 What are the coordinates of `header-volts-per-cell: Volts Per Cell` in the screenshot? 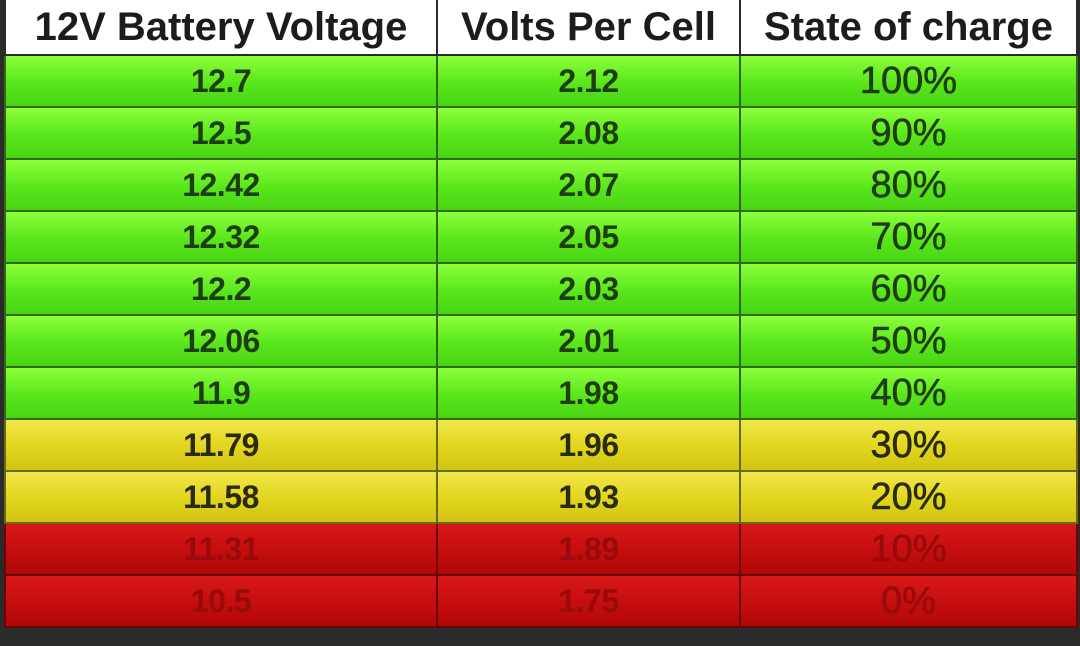 It's located at (588, 28).